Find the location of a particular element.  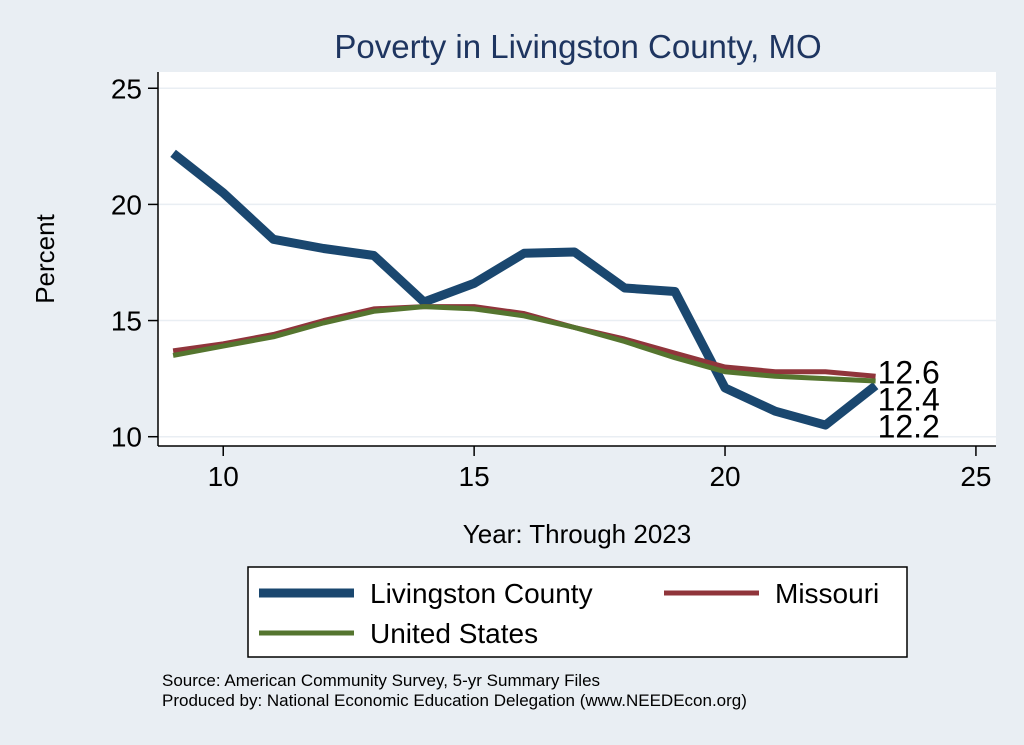

legend-label-livingston: Livingston County is located at coordinates (481, 593).